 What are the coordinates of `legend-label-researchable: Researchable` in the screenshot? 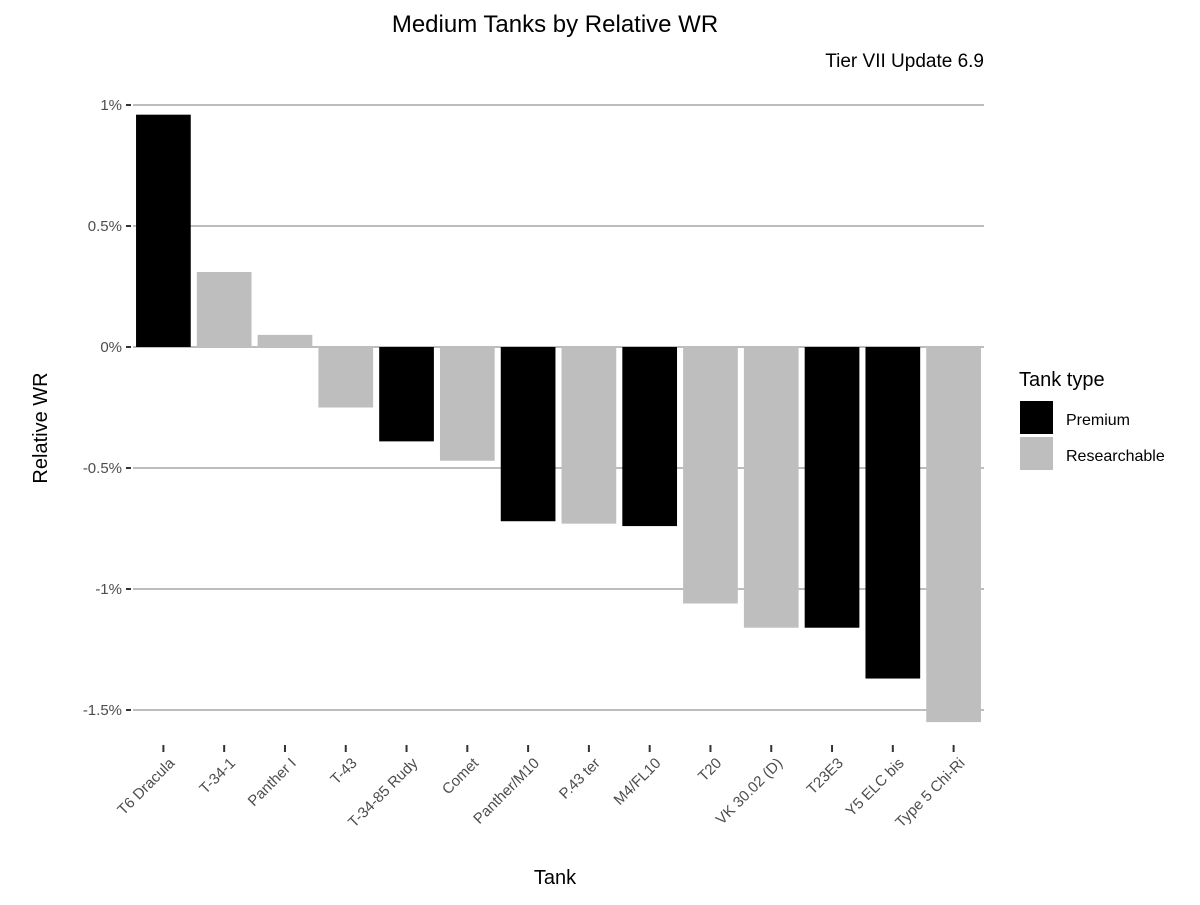 It's located at (1115, 456).